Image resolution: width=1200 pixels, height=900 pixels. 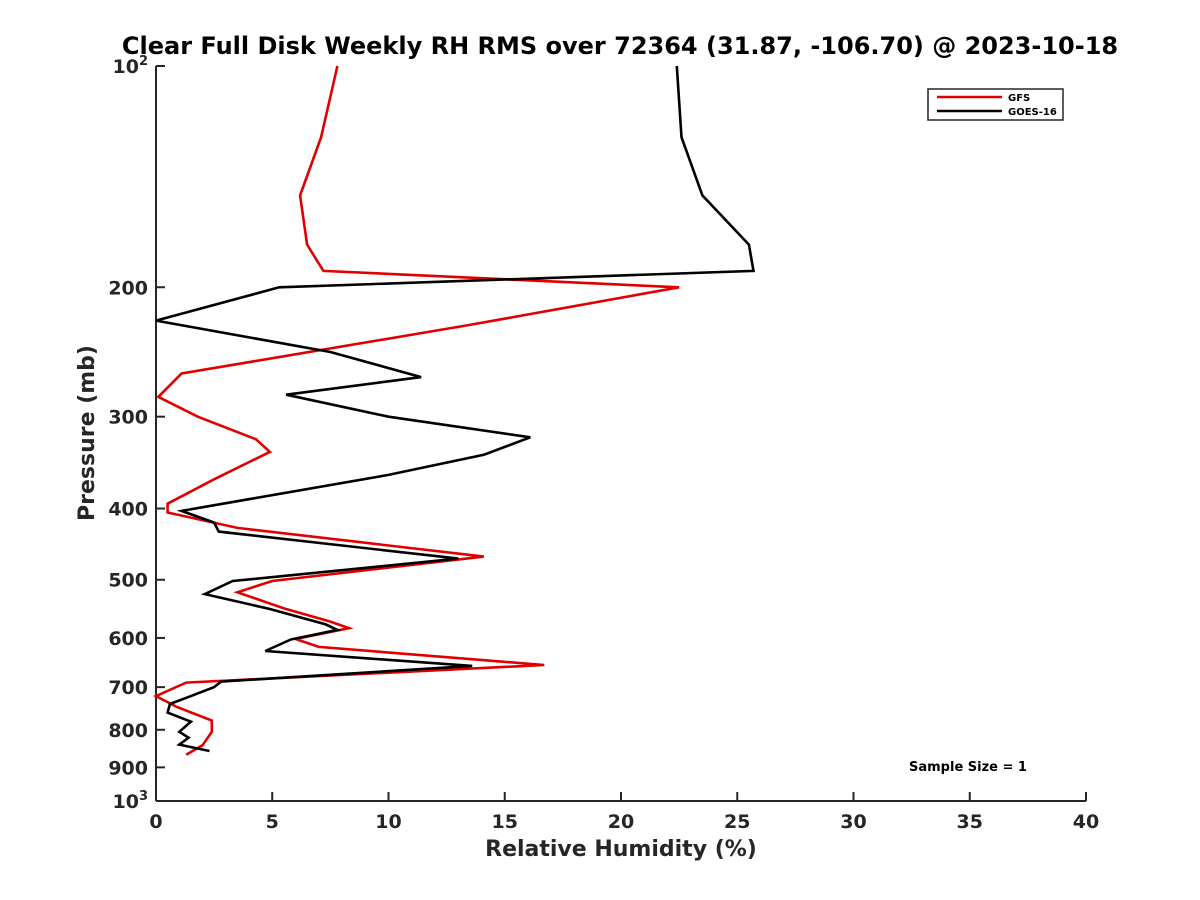 I want to click on y-tick-label: 800, so click(x=128, y=731).